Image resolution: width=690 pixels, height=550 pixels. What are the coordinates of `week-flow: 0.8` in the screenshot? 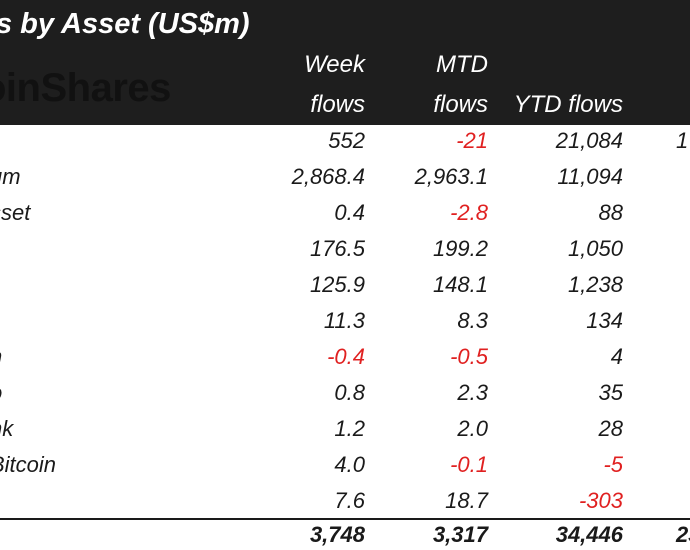 It's located at (349, 392).